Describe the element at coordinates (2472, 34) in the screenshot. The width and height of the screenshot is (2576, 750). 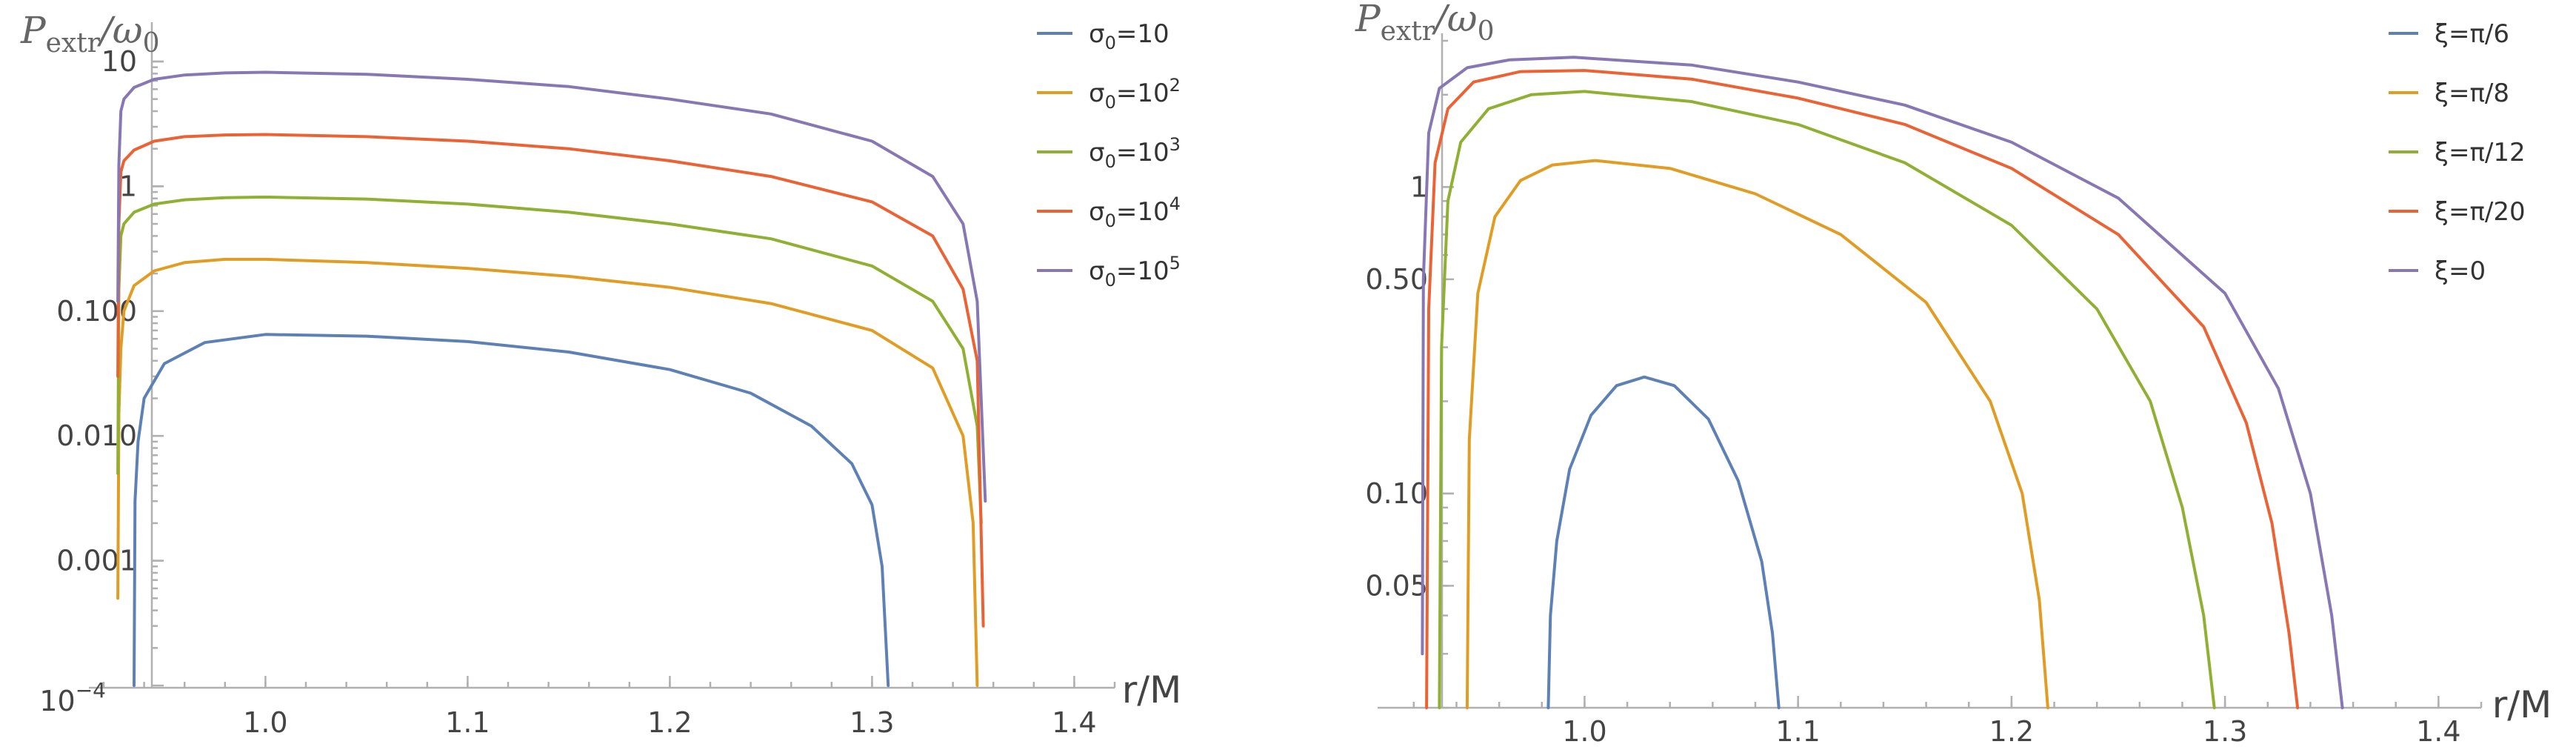
I see `legend-entry: ξ=π/6` at that location.